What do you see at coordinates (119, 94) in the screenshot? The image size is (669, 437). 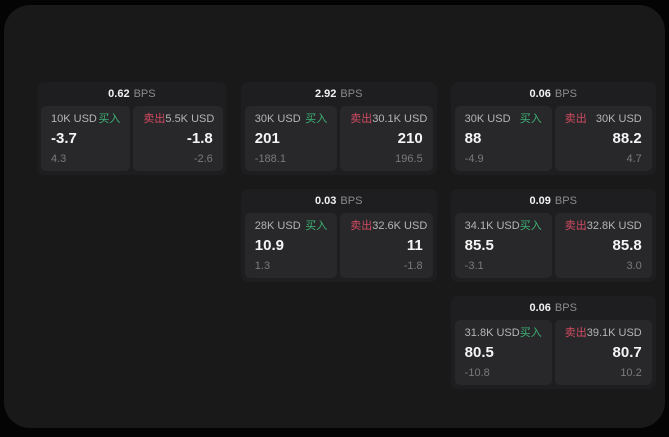 I see `bps-value: 0.62` at bounding box center [119, 94].